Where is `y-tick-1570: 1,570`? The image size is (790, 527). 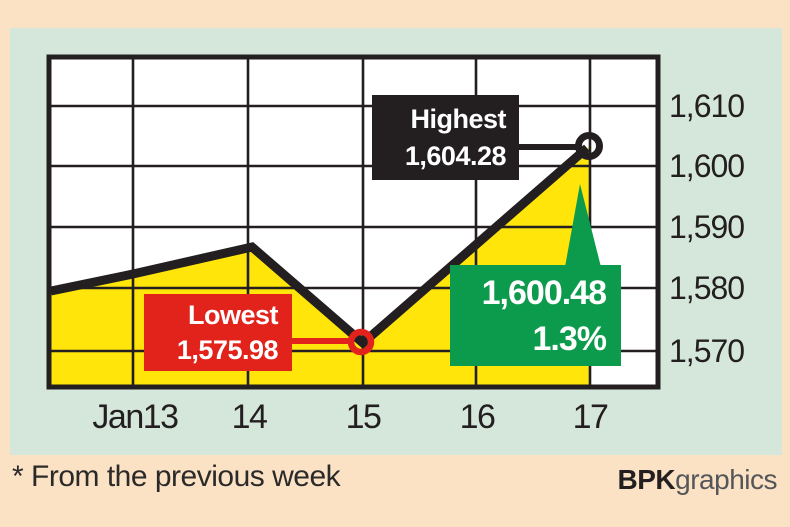 y-tick-1570: 1,570 is located at coordinates (707, 351).